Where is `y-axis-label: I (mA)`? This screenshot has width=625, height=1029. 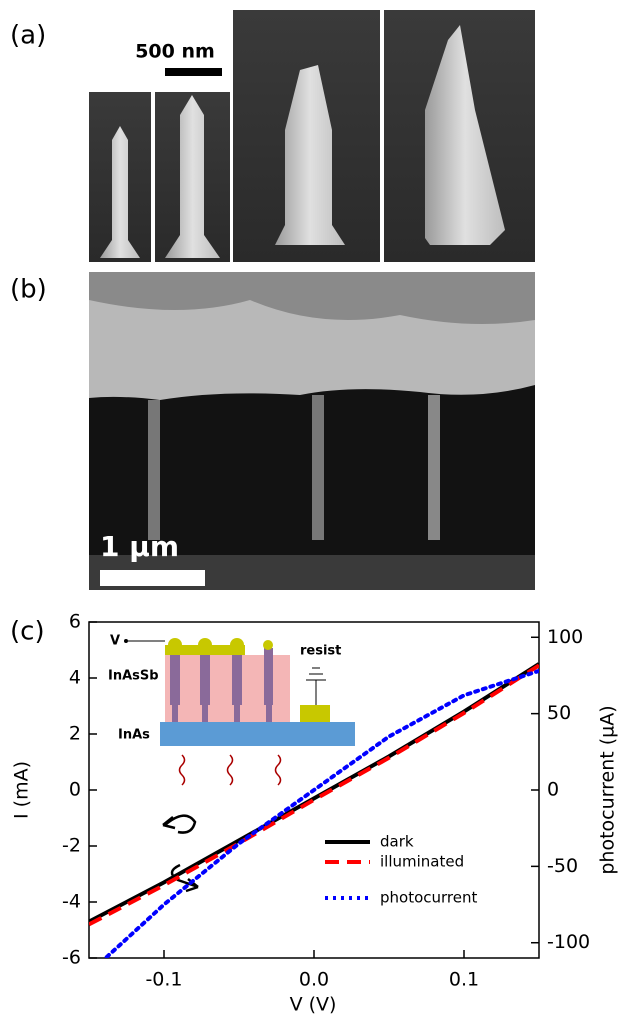 y-axis-label: I (mA) is located at coordinates (22, 790).